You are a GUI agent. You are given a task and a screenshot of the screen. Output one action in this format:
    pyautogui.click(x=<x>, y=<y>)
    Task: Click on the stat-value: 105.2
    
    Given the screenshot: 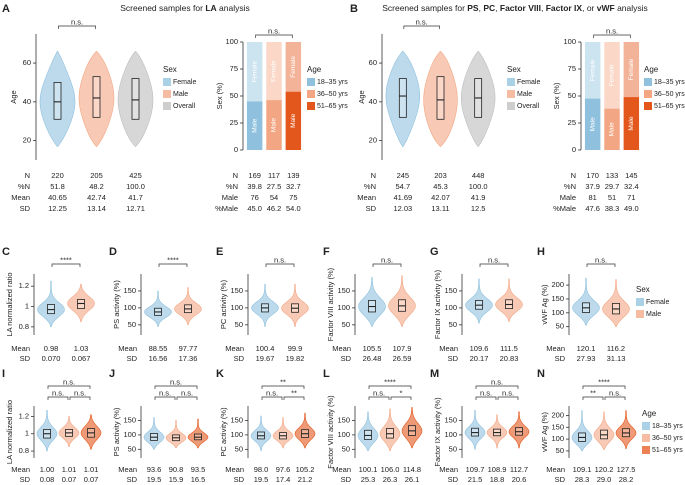 What is the action you would take?
    pyautogui.click(x=305, y=469)
    